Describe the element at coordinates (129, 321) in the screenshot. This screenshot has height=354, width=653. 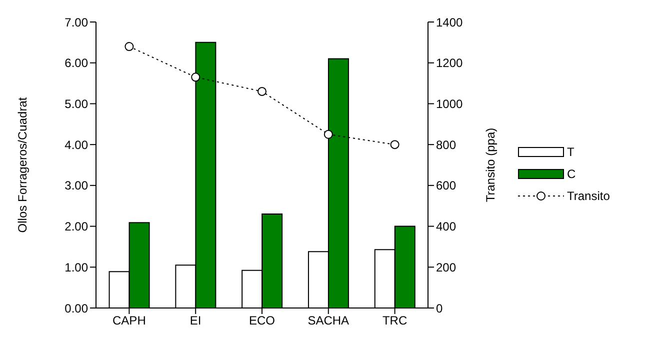
I see `x-tick-label: CAPH` at that location.